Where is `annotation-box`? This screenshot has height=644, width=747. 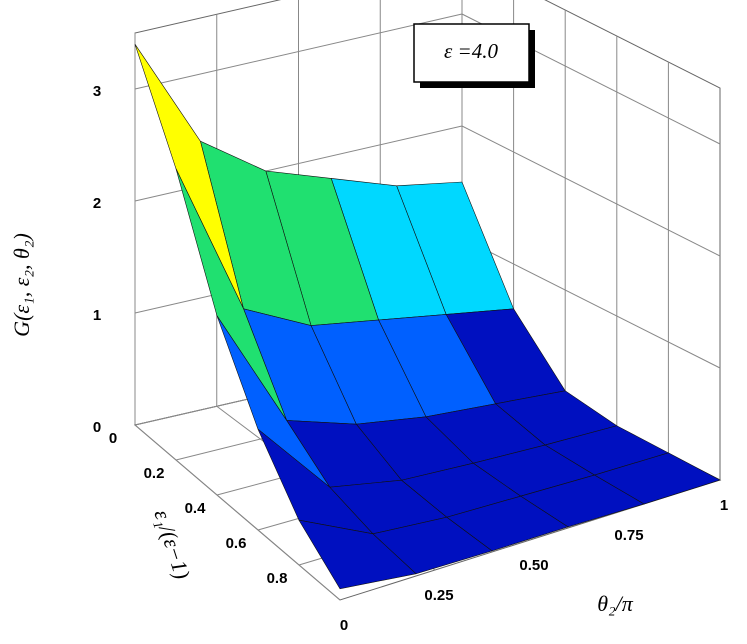
annotation-box is located at coordinates (471, 53).